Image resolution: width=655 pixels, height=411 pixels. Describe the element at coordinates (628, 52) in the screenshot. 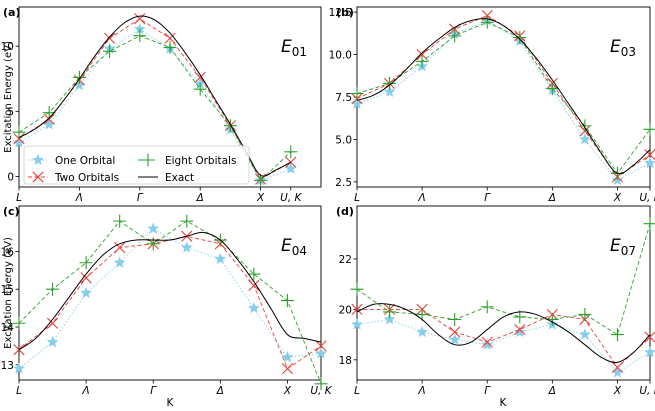

I see `panel-title-sub: 03` at that location.